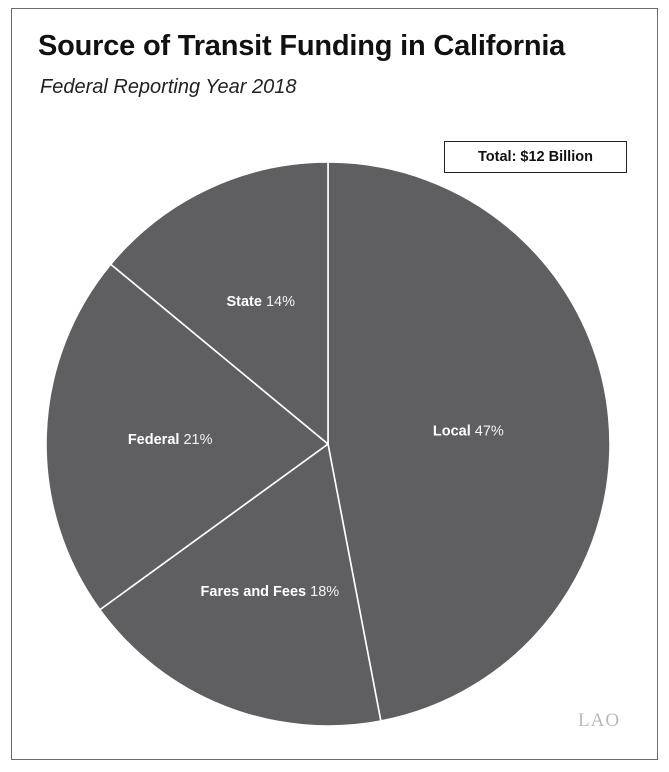 This screenshot has height=772, width=669. What do you see at coordinates (468, 432) in the screenshot?
I see `slice-label-local: Local 47%` at bounding box center [468, 432].